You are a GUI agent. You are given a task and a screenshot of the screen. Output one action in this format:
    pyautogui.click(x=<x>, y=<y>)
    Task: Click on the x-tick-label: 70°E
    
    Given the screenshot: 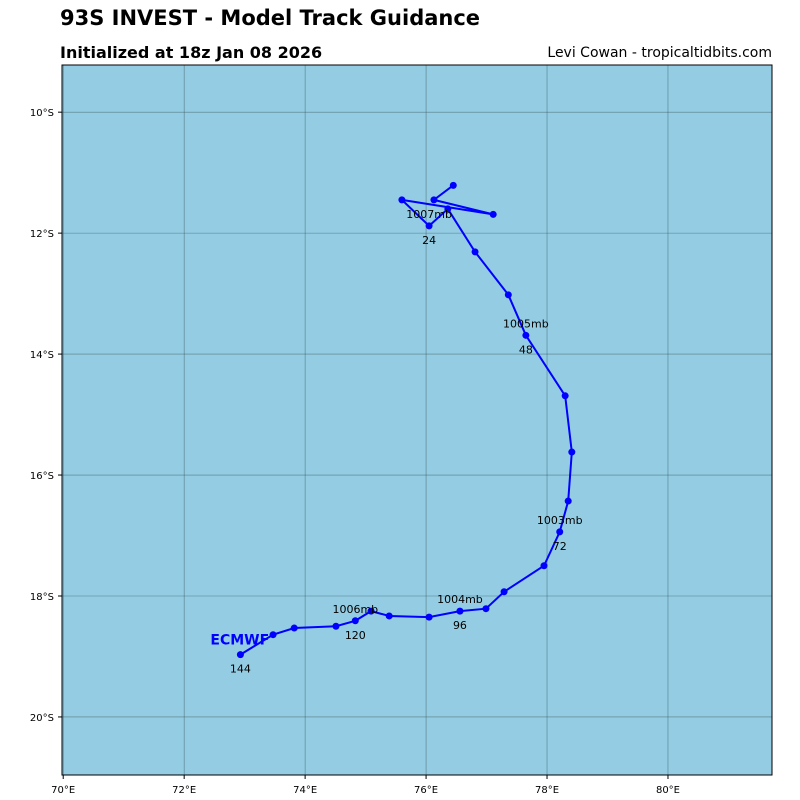 What is the action you would take?
    pyautogui.click(x=63, y=790)
    